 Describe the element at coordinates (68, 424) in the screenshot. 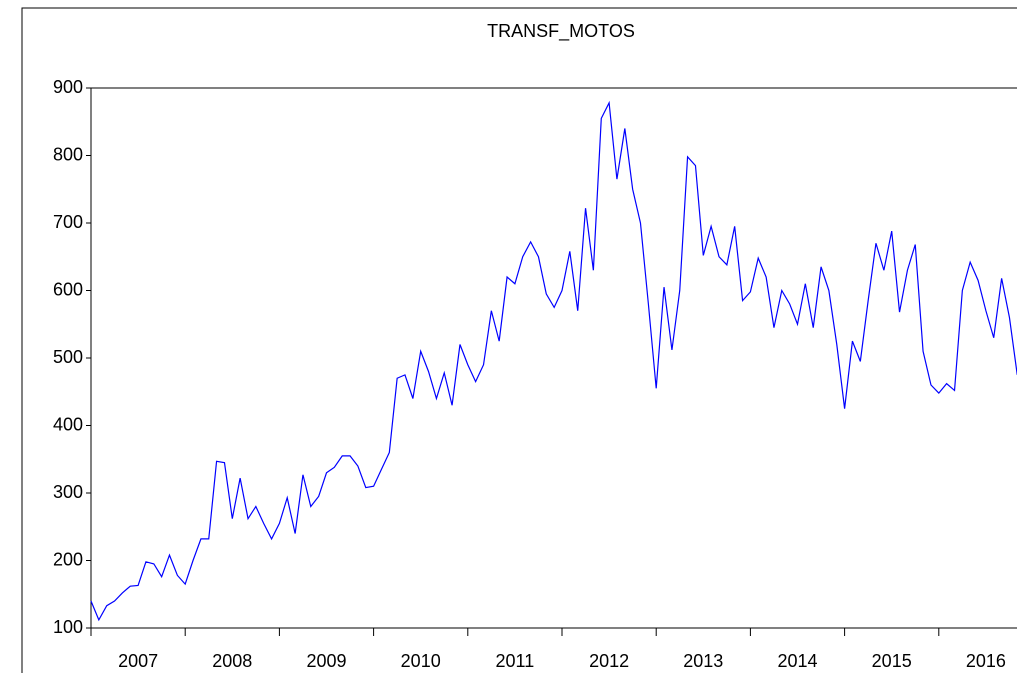

I see `y-tick-label: 400` at that location.